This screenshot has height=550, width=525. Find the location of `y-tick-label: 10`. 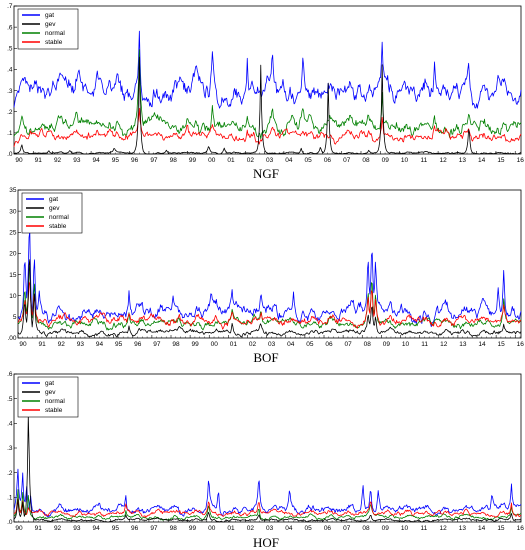

y-tick-label: 10 is located at coordinates (13, 296).